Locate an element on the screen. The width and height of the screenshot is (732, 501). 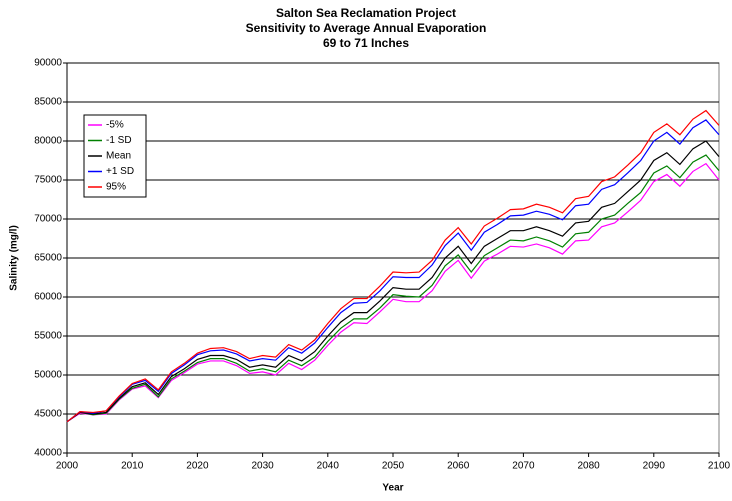
legend-label: Mean is located at coordinates (118, 156).